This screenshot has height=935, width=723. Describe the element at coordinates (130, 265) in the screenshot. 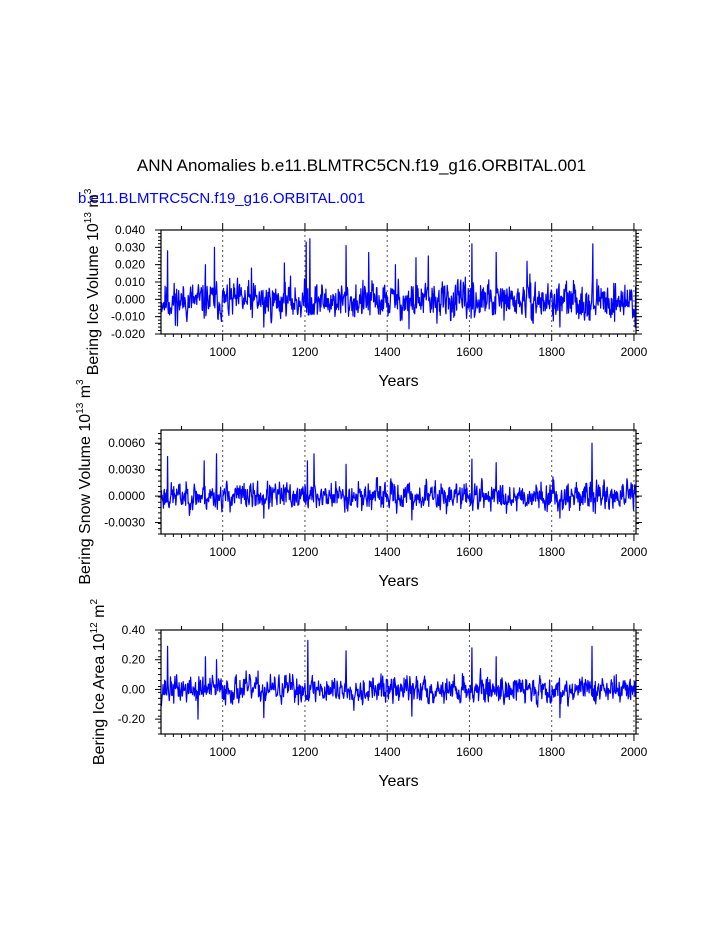

I see `y-tick-label: 0.020` at that location.